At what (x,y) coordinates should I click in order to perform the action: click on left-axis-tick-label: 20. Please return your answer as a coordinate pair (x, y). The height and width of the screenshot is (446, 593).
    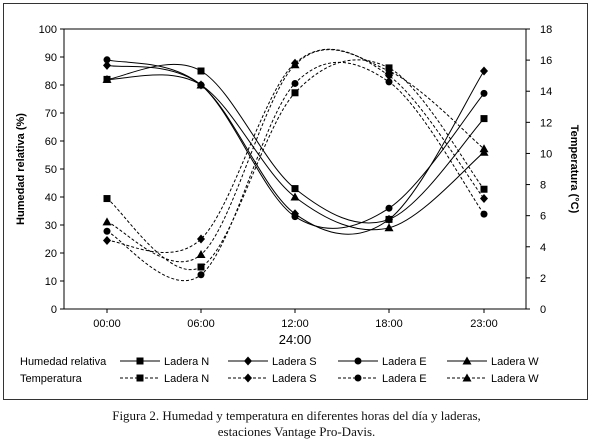
    Looking at the image, I should click on (51, 254).